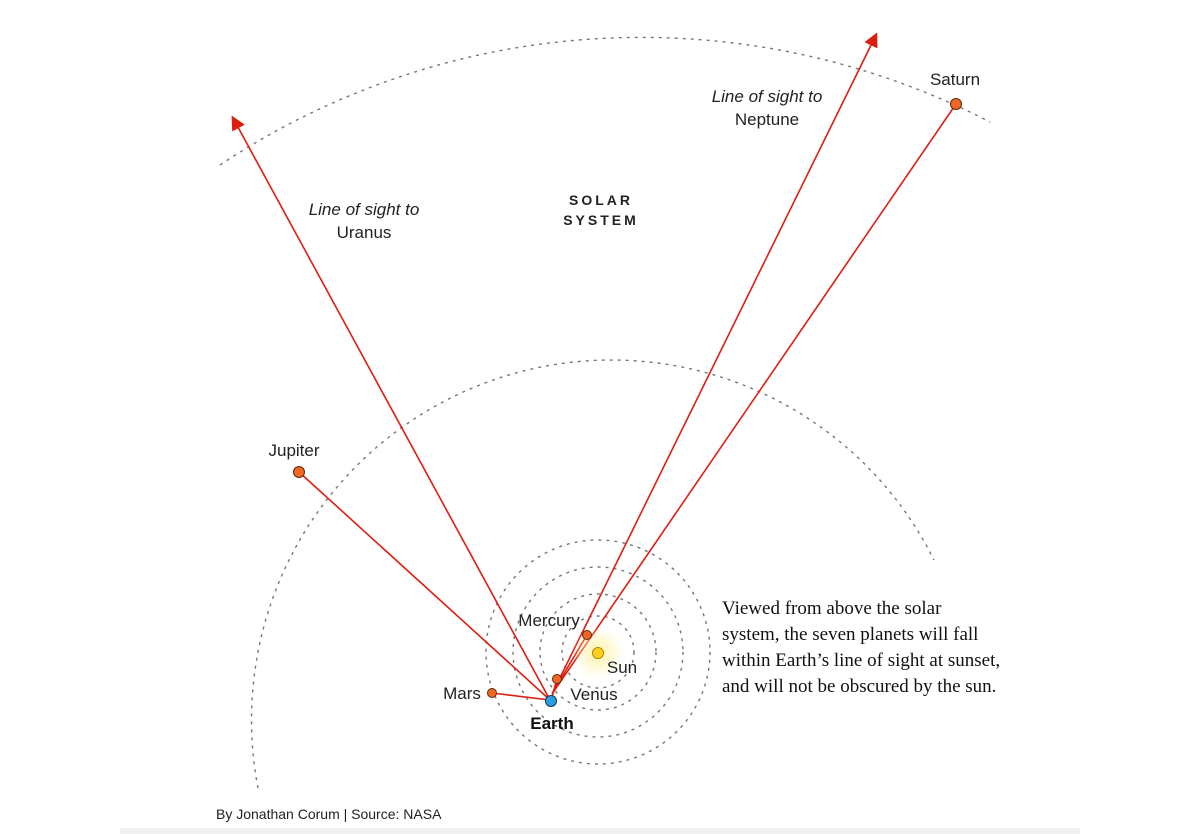 Image resolution: width=1200 pixels, height=834 pixels. I want to click on title-line-2: SYSTEM, so click(601, 220).